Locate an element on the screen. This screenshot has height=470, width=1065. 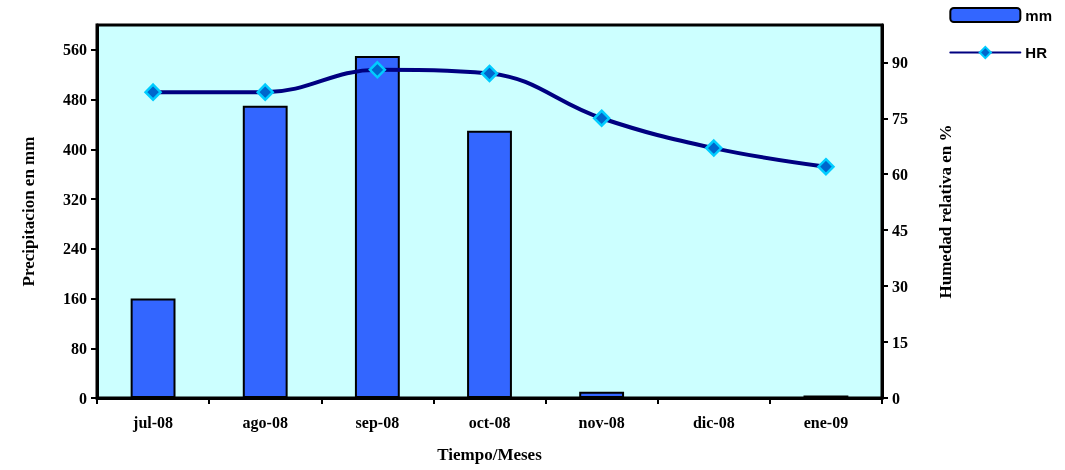
x-axis-title: Tiempo/Meses is located at coordinates (490, 454).